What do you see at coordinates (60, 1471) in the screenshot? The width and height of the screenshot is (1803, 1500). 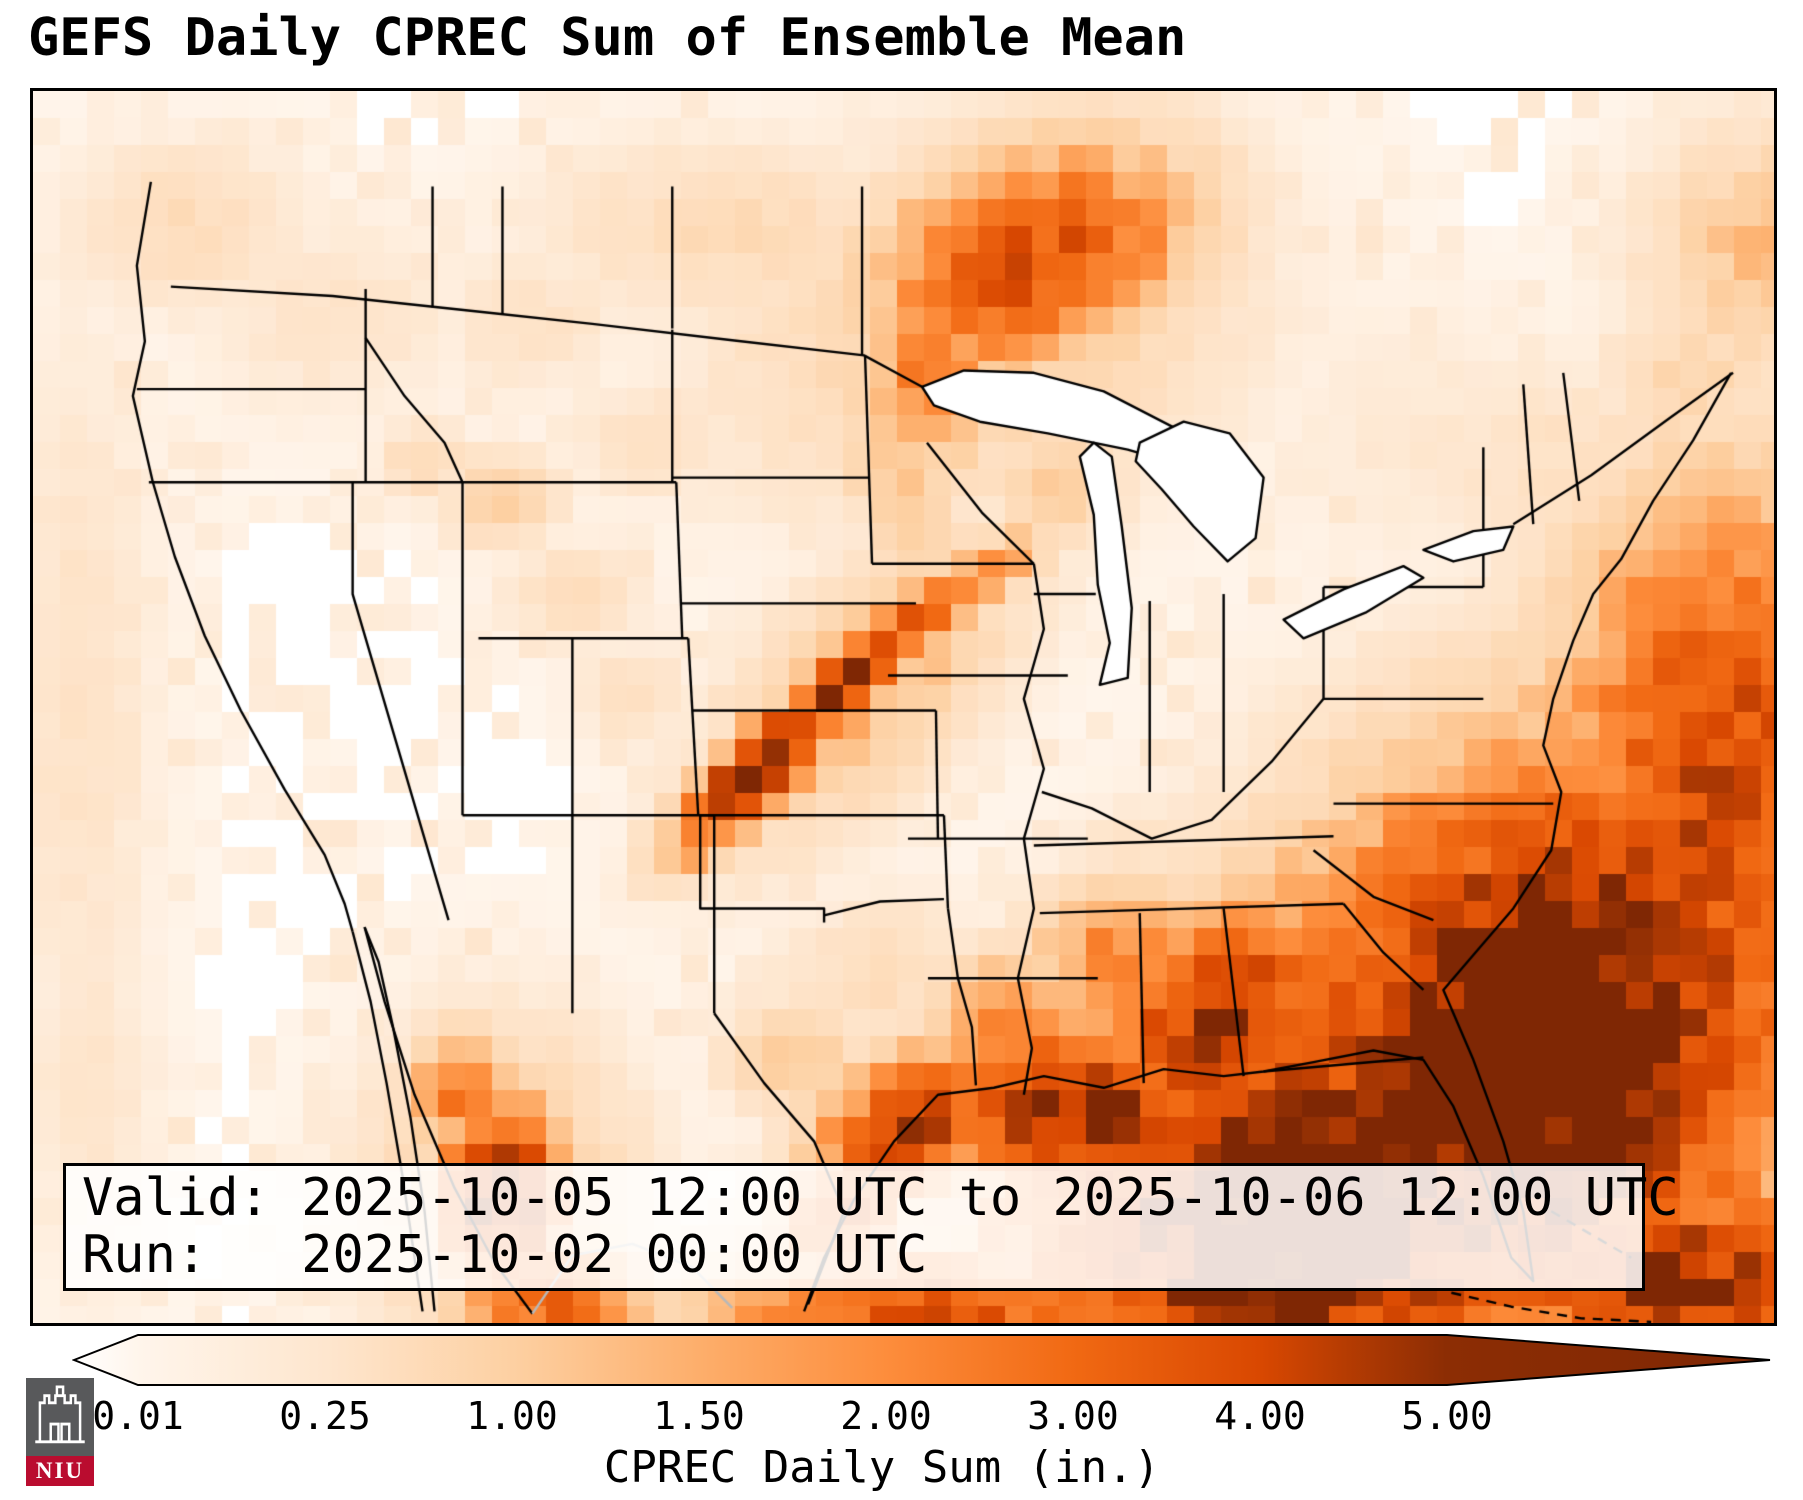 I see `niu-wordmark: NIU` at bounding box center [60, 1471].